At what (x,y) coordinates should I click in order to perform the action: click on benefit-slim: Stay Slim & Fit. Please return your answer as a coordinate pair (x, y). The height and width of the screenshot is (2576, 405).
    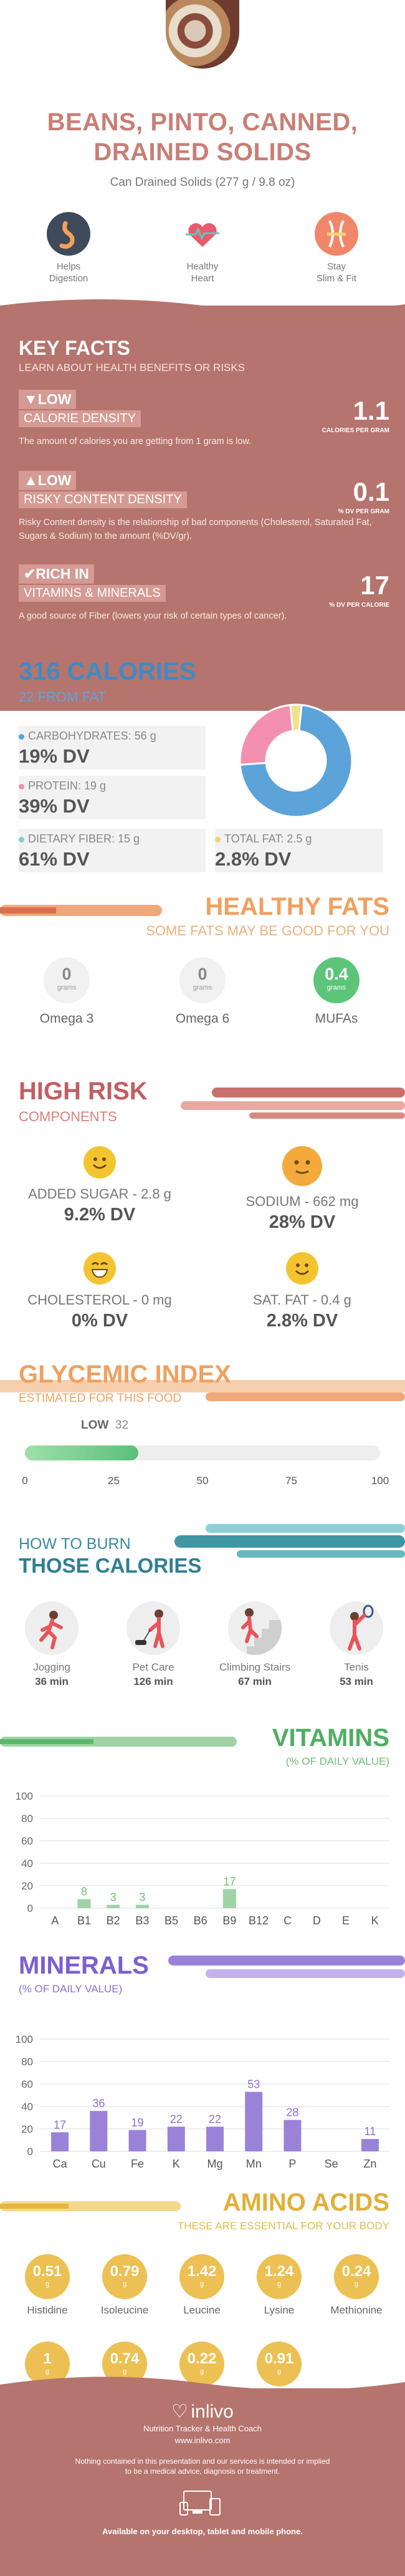
    Looking at the image, I should click on (337, 248).